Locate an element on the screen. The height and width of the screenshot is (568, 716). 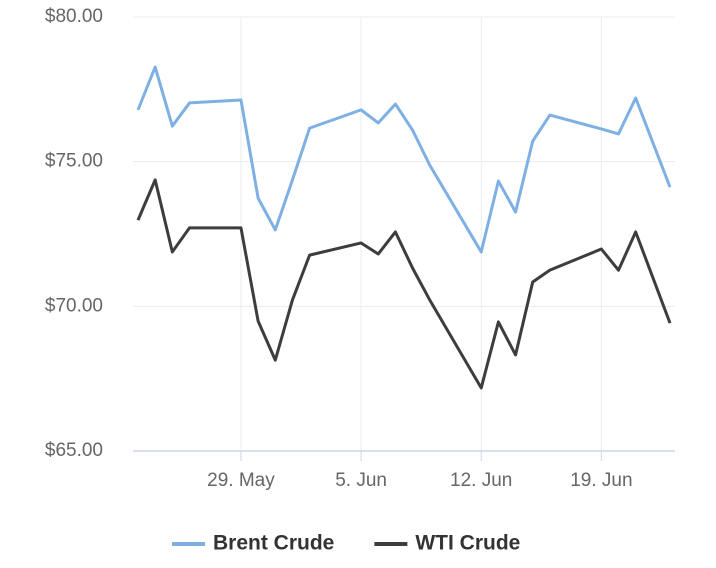
x-tick-label: 5. Jun is located at coordinates (361, 480).